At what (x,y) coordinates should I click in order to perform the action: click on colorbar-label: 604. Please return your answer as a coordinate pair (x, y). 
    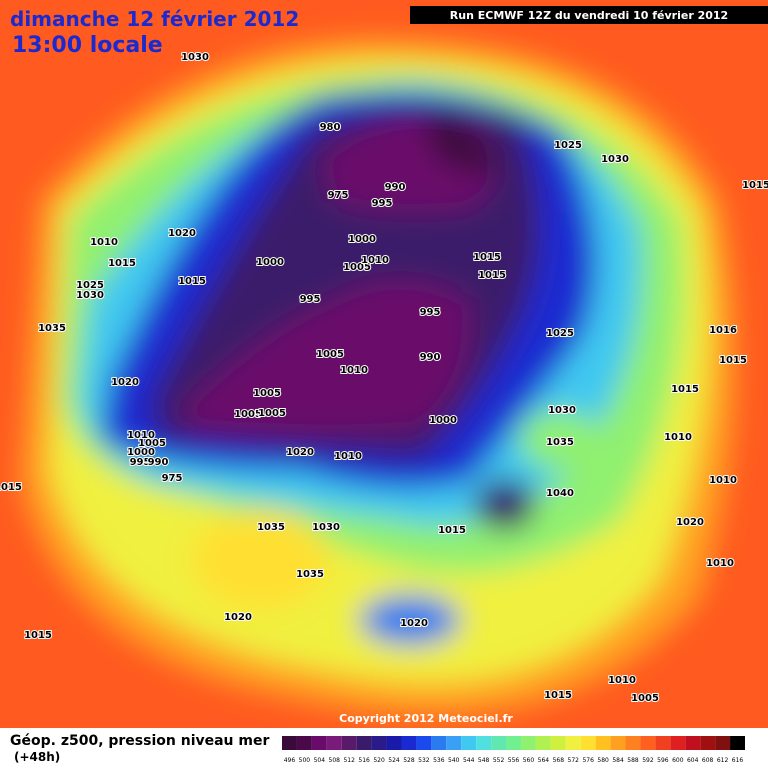
    Looking at the image, I should click on (693, 760).